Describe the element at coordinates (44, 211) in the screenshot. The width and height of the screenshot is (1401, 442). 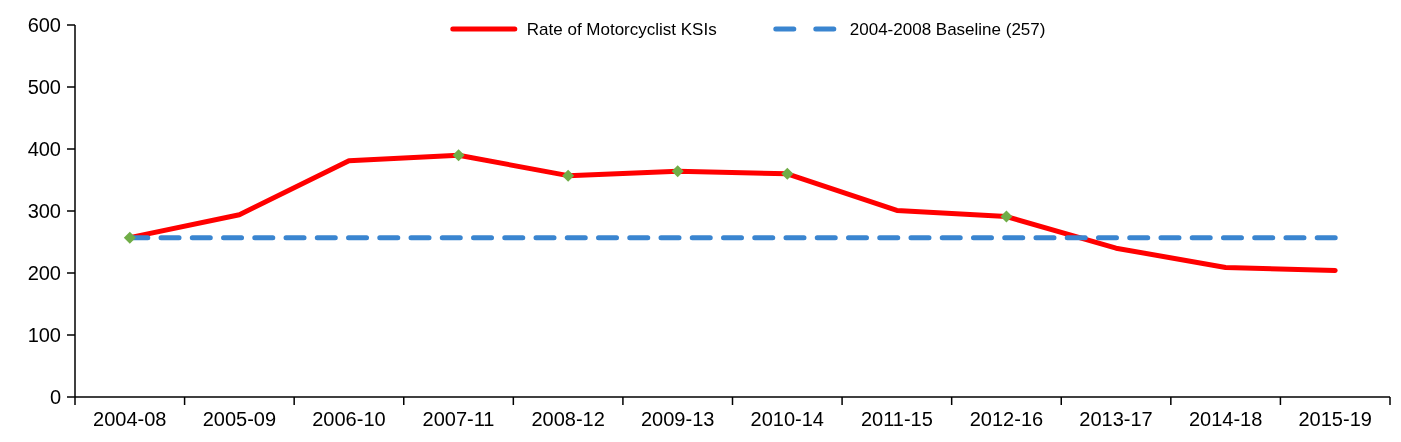
I see `y-tick-label: 300` at that location.